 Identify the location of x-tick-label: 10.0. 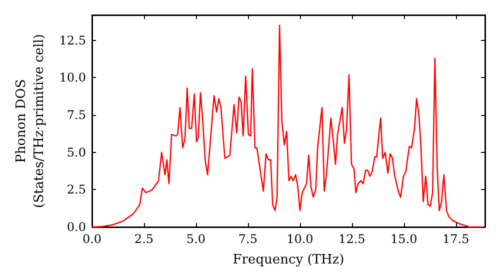
(300, 239).